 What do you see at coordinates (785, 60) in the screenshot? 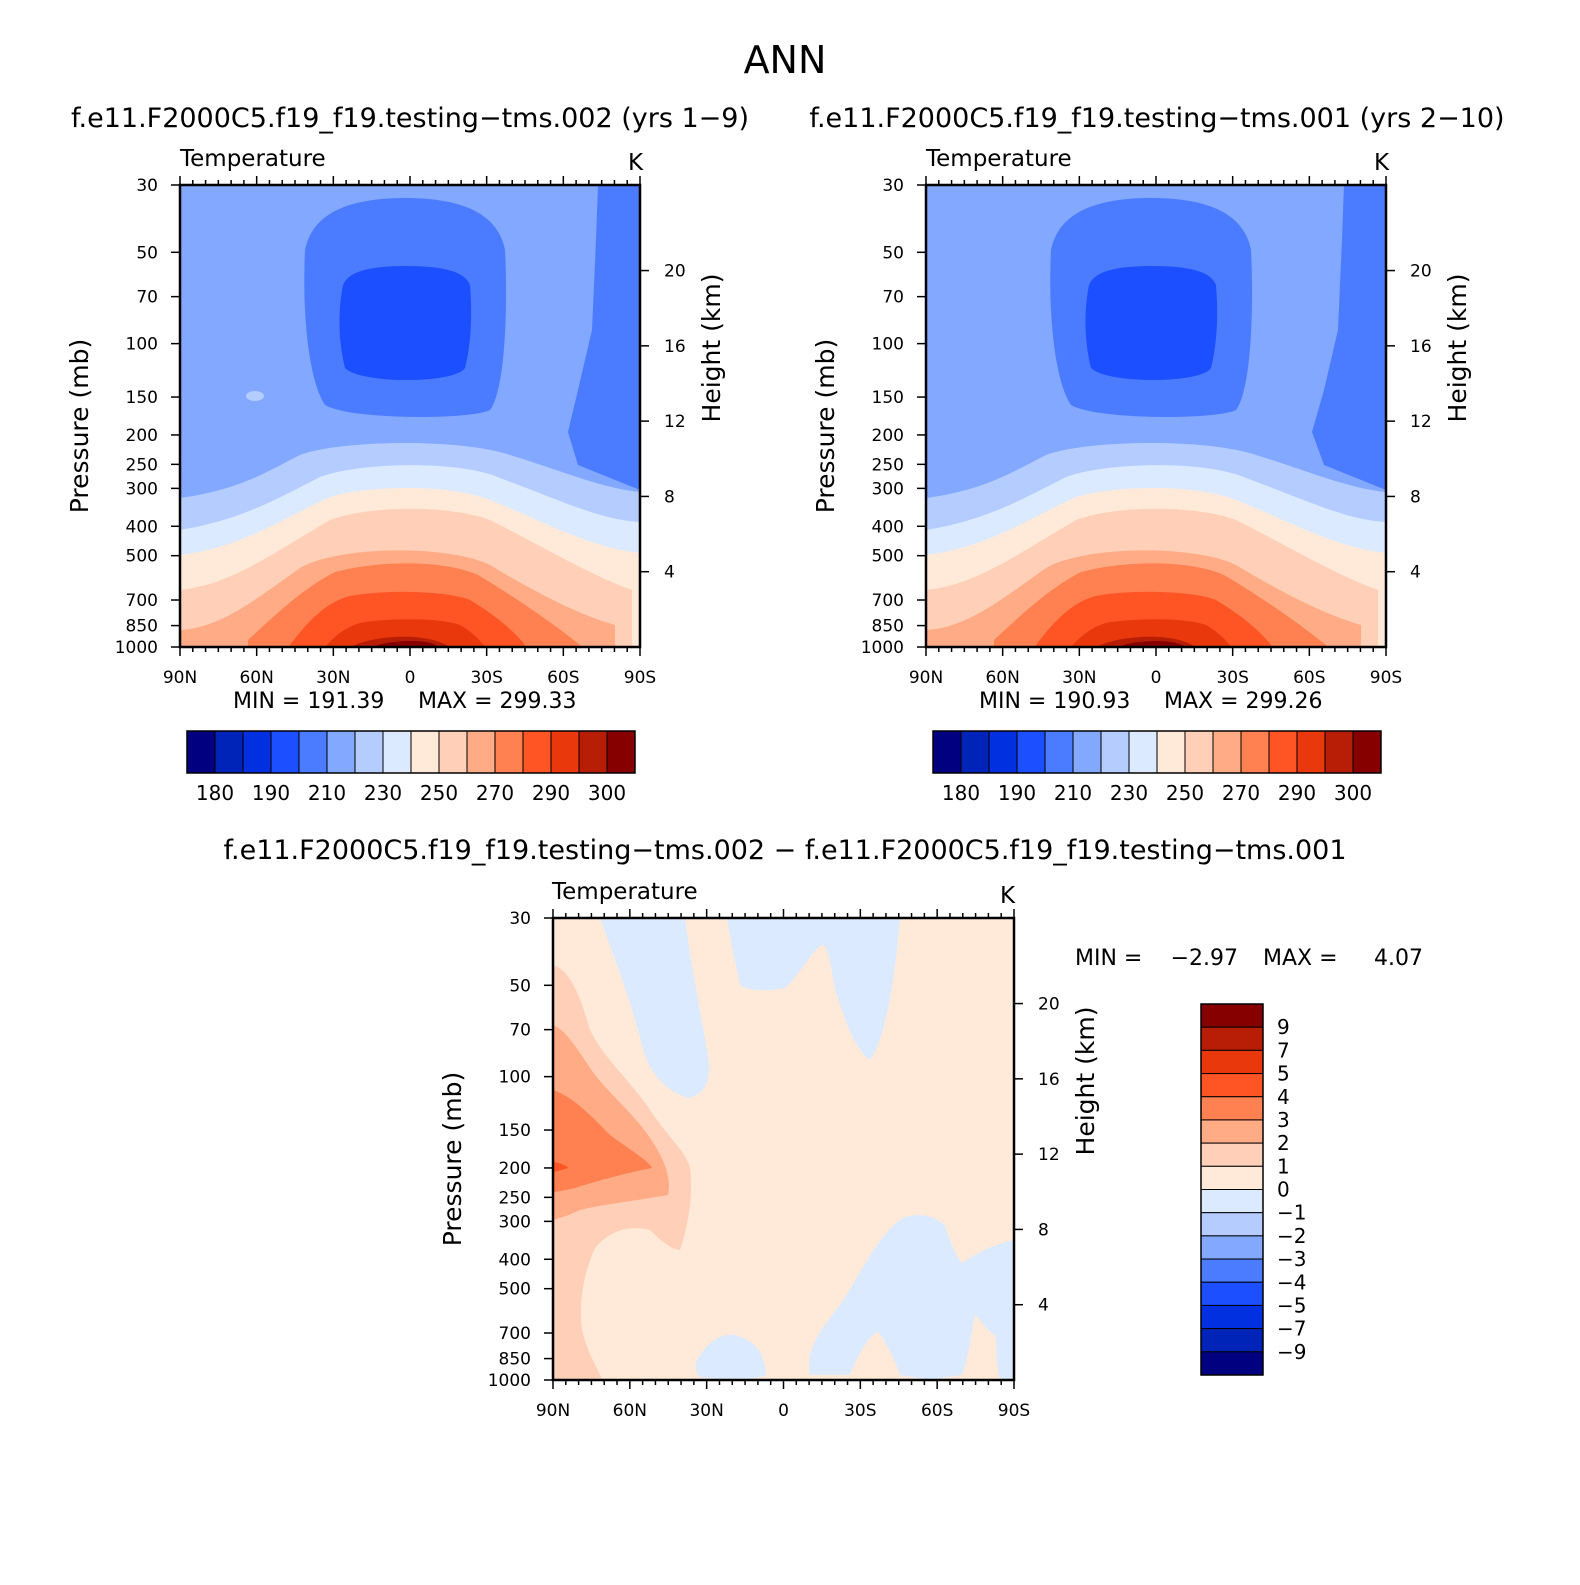
I see `figure-title: ANN` at bounding box center [785, 60].